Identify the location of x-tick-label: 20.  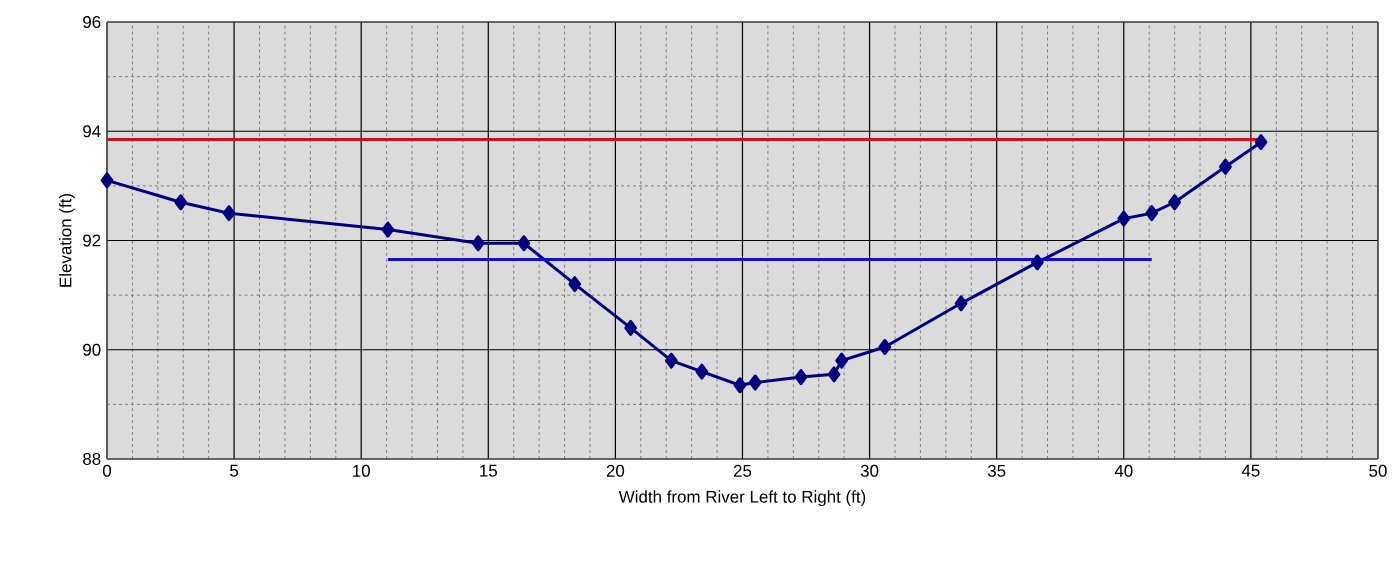
(615, 470).